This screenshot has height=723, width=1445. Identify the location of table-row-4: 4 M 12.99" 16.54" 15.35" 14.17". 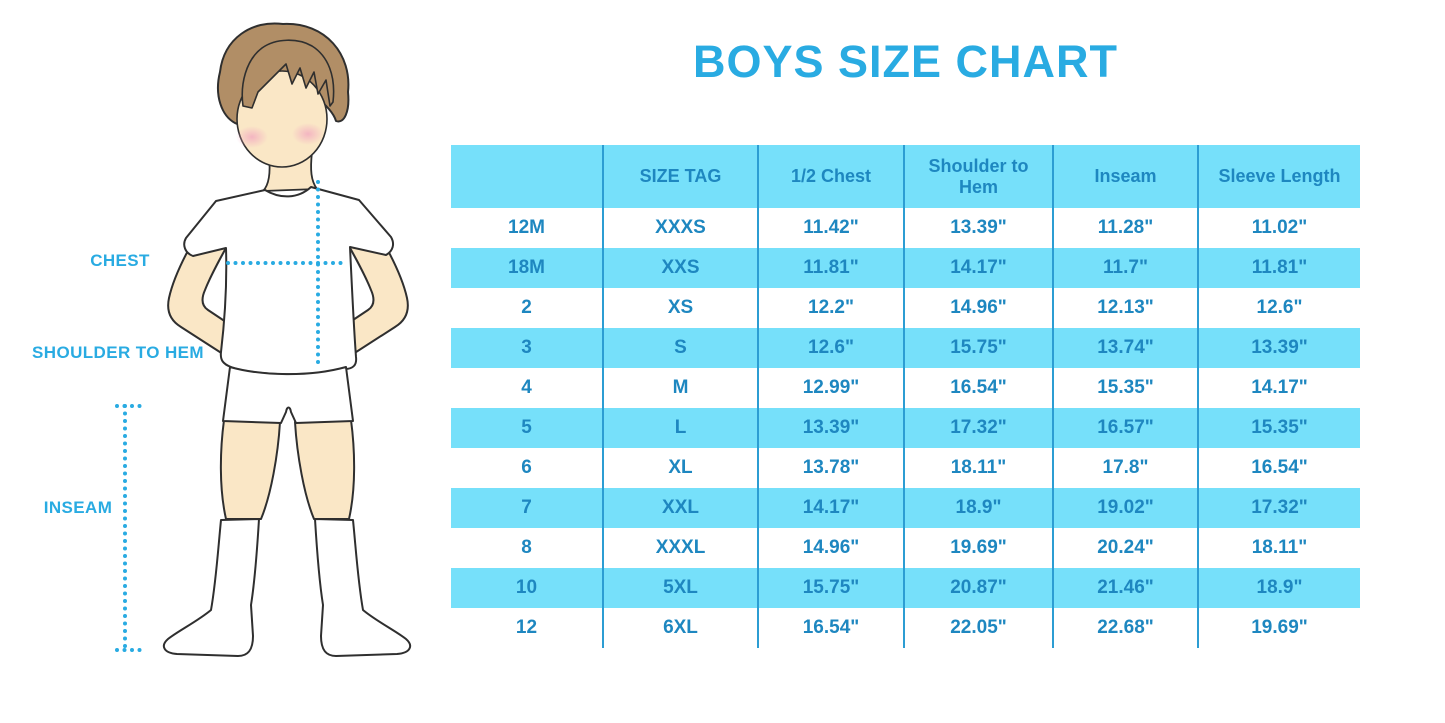
(905, 388).